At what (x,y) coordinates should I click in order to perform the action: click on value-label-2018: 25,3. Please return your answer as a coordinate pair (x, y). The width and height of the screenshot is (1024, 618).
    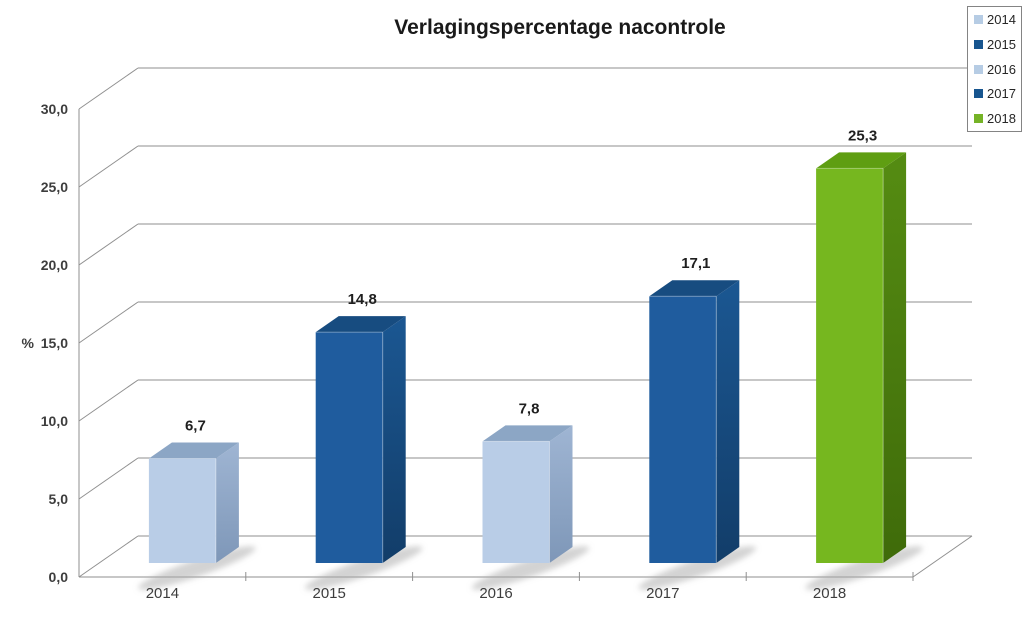
    Looking at the image, I should click on (862, 135).